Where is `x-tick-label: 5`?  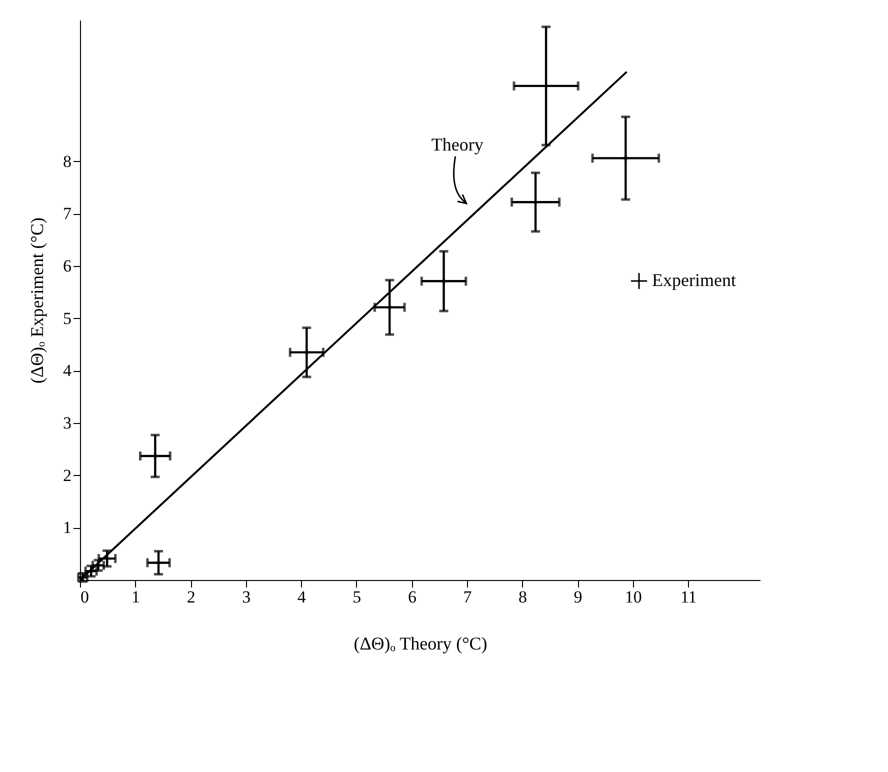 x-tick-label: 5 is located at coordinates (357, 597).